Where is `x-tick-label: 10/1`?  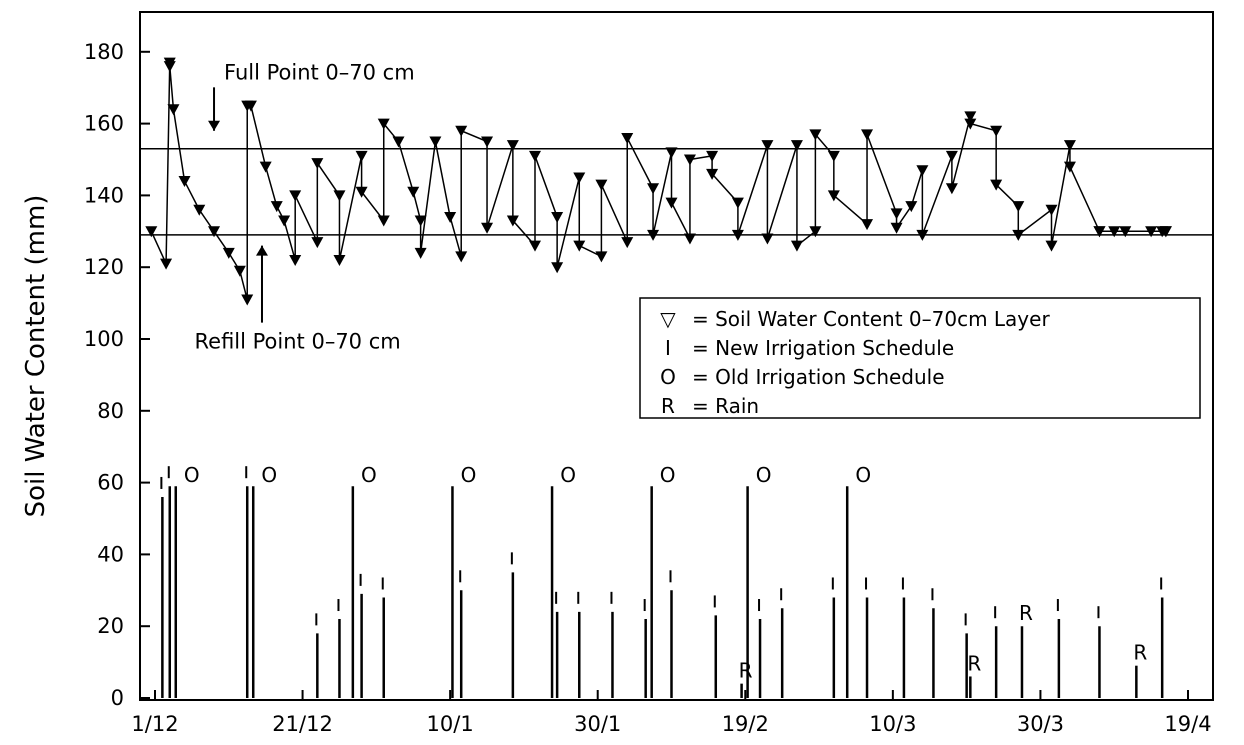 x-tick-label: 10/1 is located at coordinates (450, 724).